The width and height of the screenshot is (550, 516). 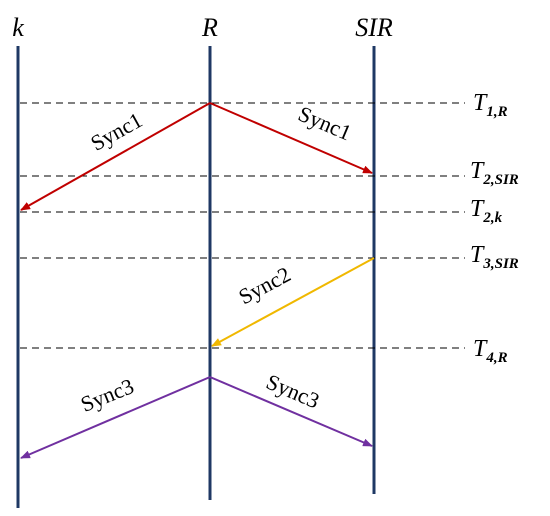 What do you see at coordinates (486, 211) in the screenshot?
I see `time-label: T2,k` at bounding box center [486, 211].